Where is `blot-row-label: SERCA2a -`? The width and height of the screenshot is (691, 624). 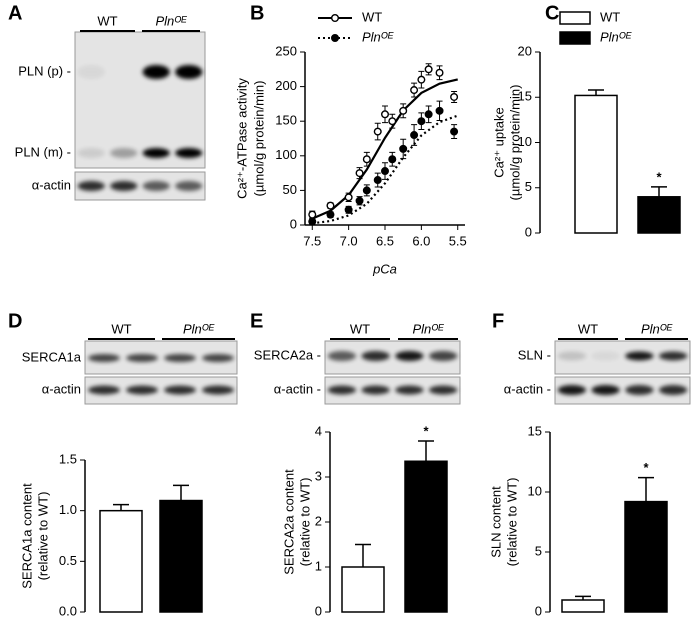
blot-row-label: SERCA2a - is located at coordinates (287, 354).